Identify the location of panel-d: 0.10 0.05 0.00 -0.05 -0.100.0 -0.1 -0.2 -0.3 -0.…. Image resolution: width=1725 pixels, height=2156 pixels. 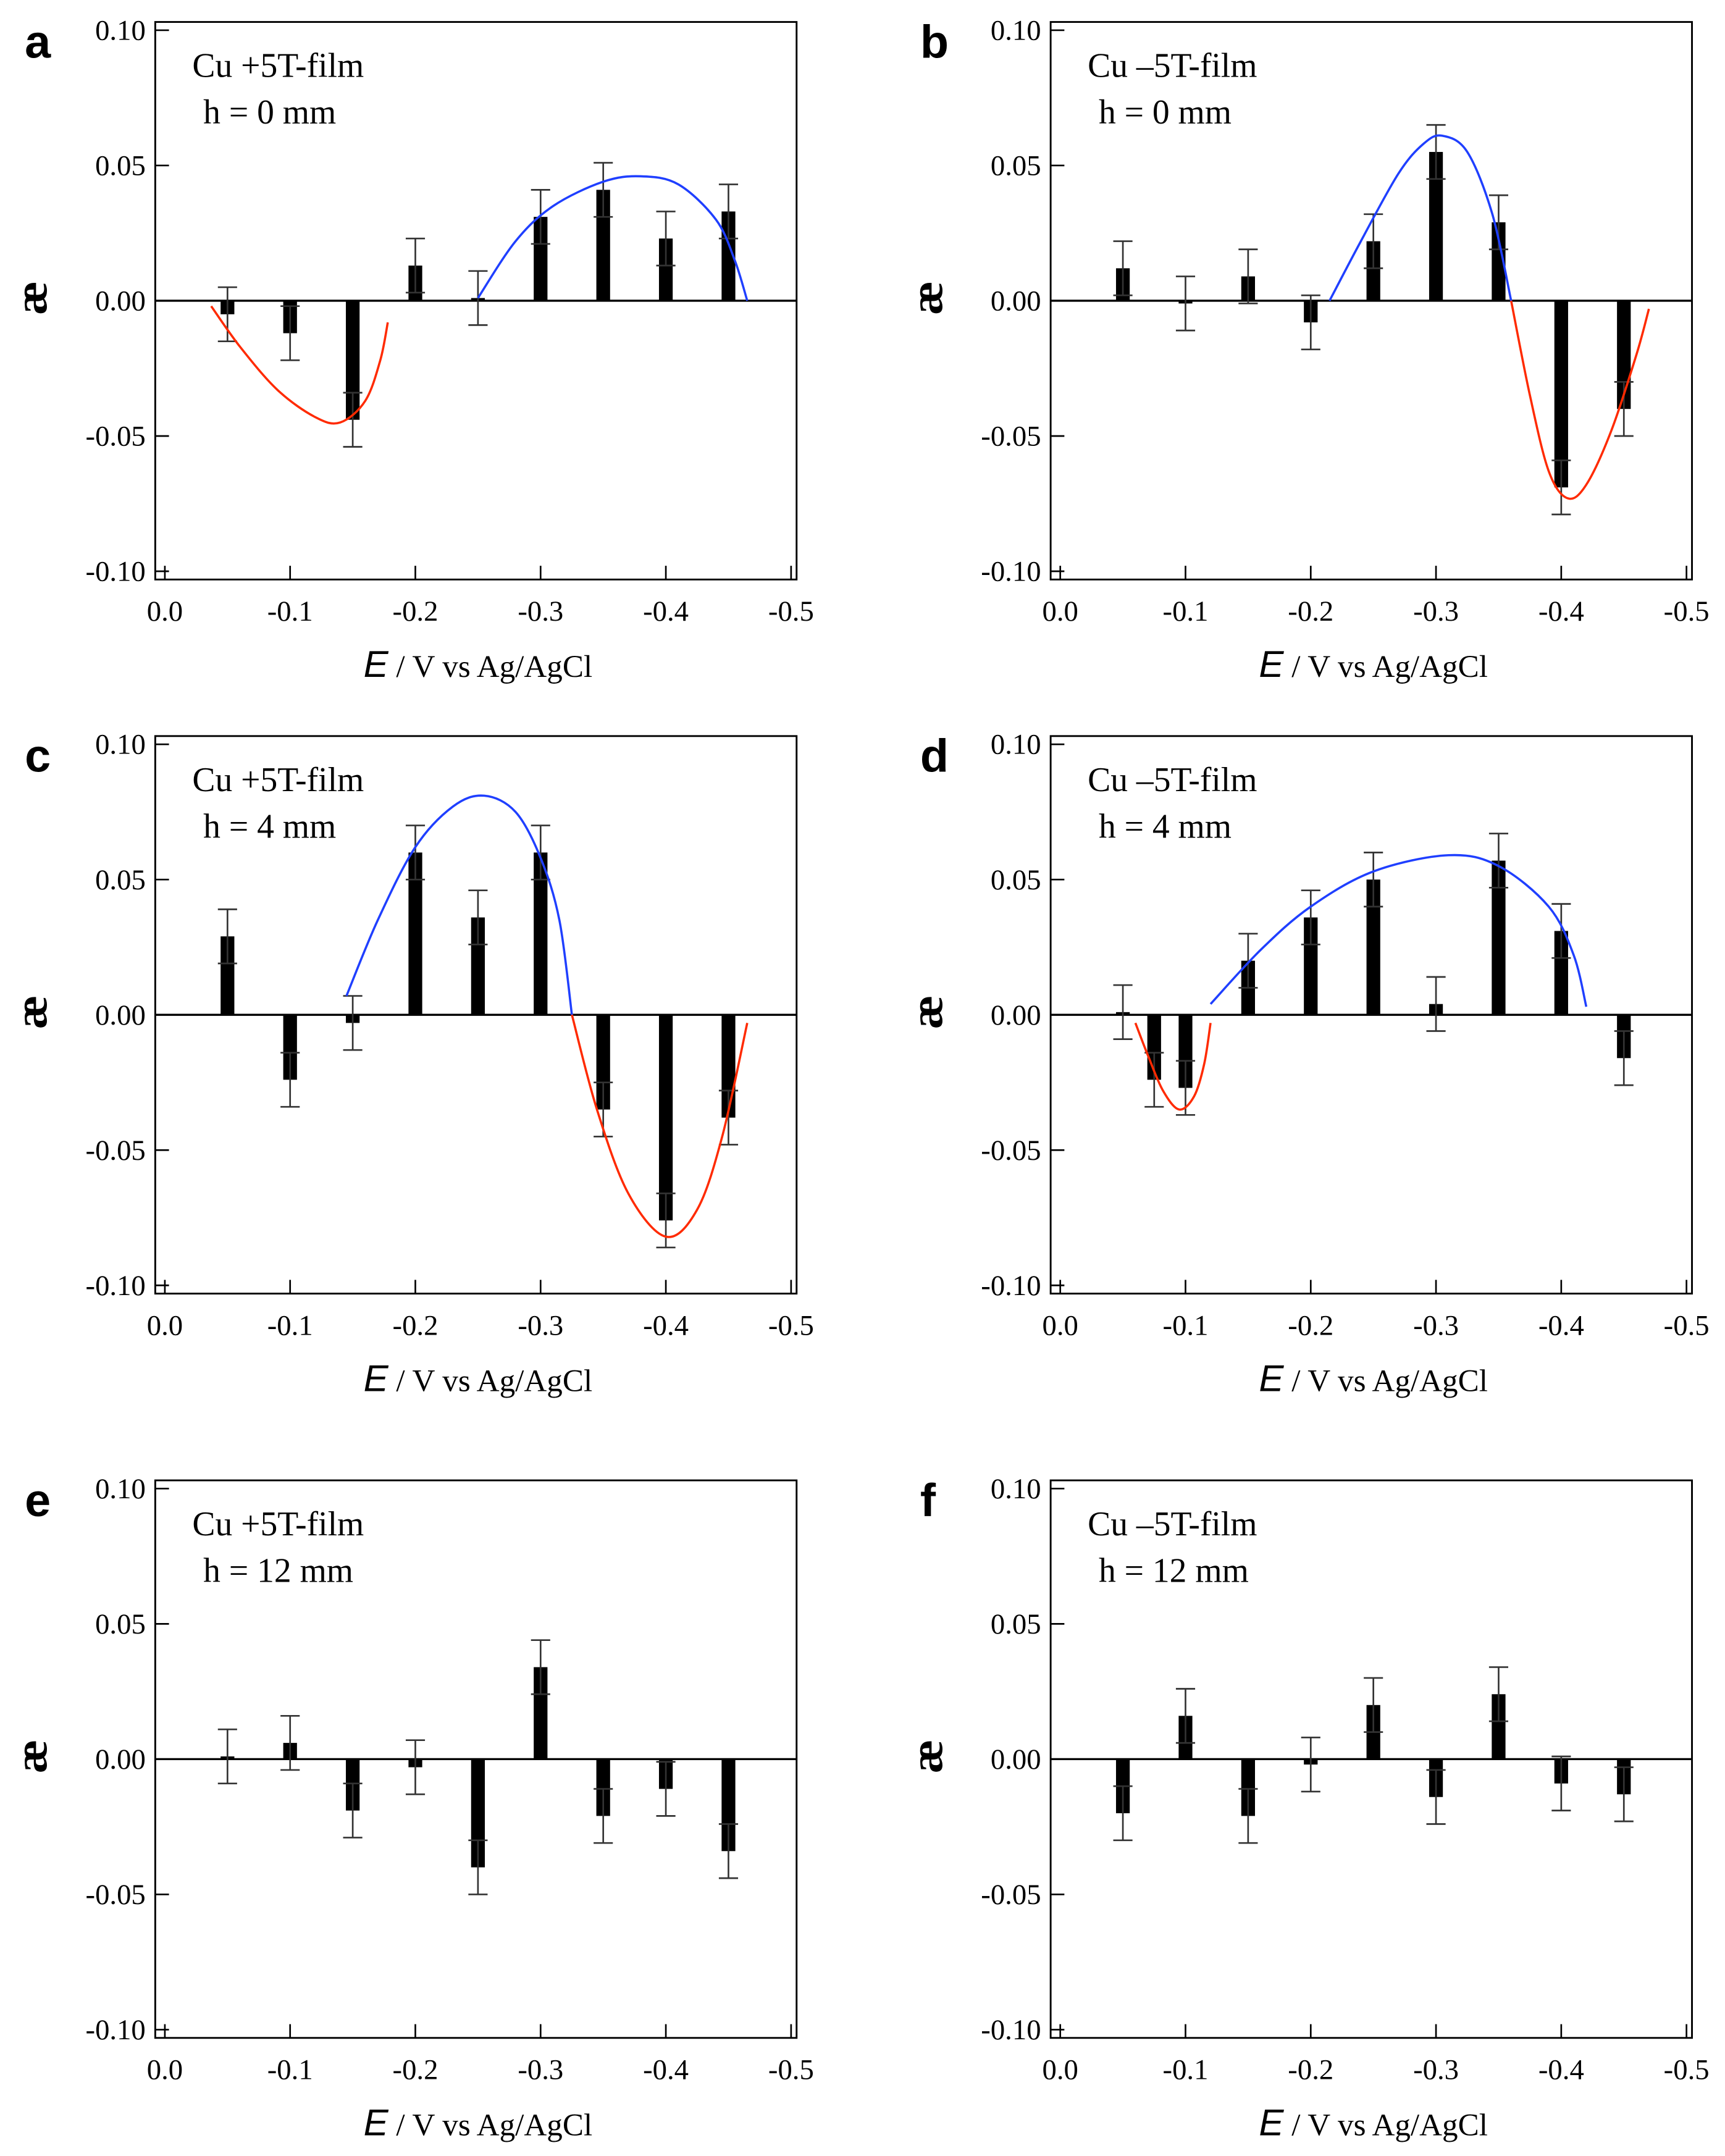
(1305, 1064).